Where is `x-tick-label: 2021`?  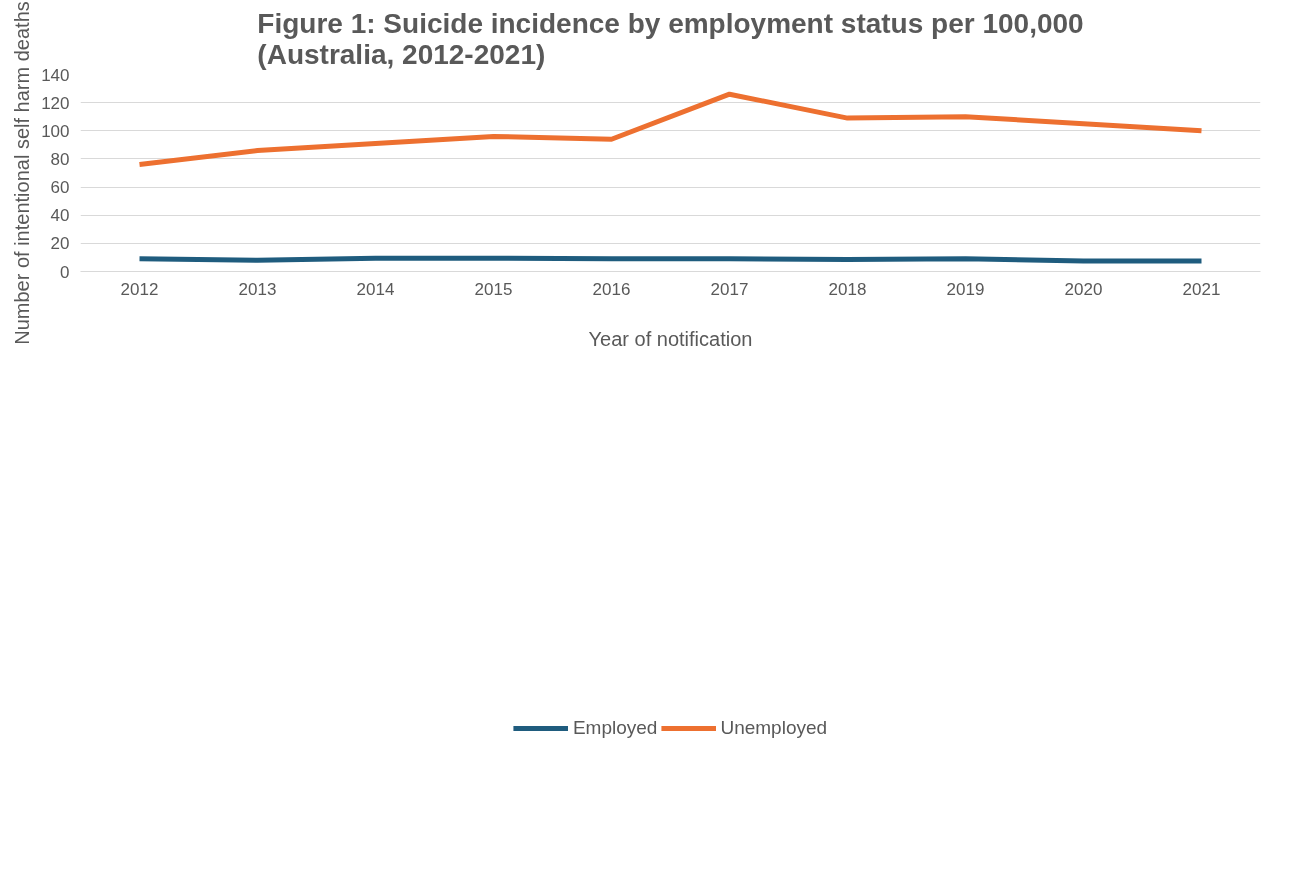 x-tick-label: 2021 is located at coordinates (1201, 289).